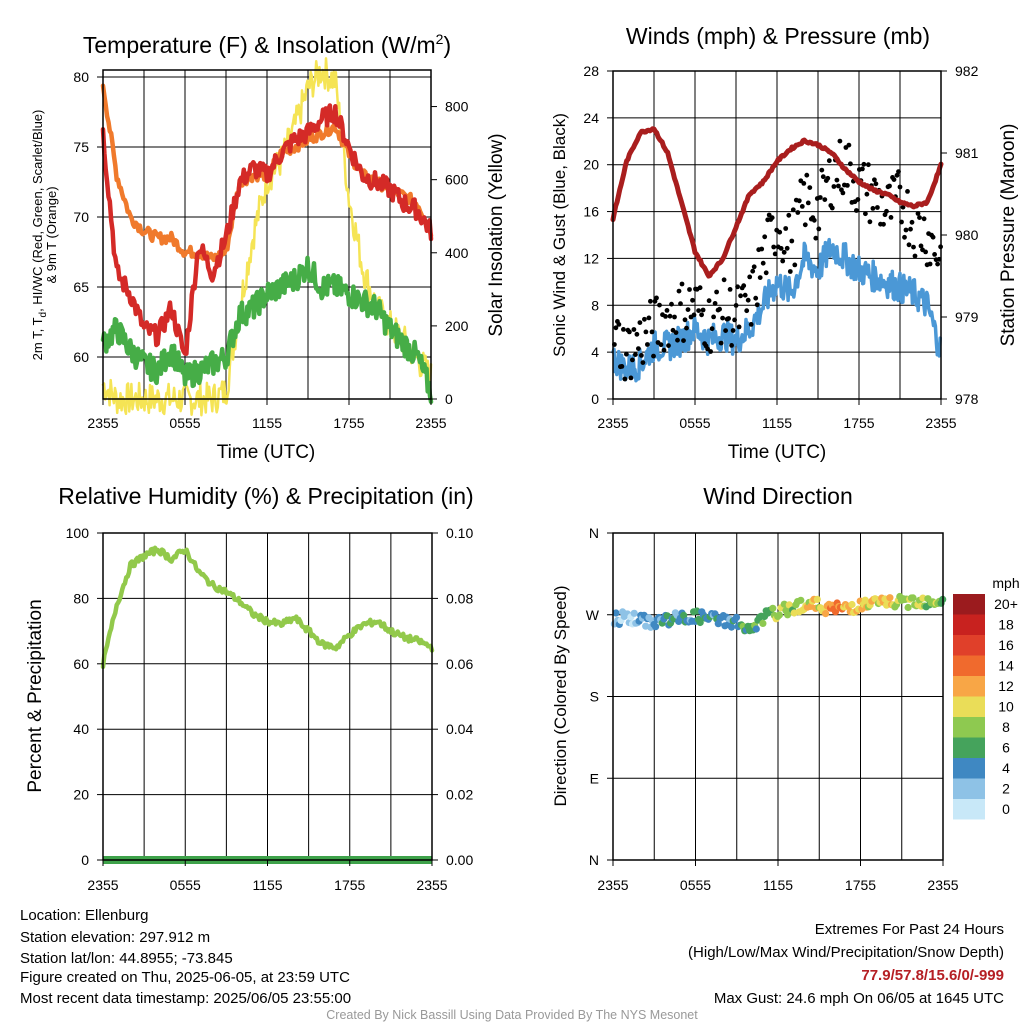  What do you see at coordinates (778, 36) in the screenshot?
I see `winds-title: Winds (mph) & Pressure (mb)` at bounding box center [778, 36].